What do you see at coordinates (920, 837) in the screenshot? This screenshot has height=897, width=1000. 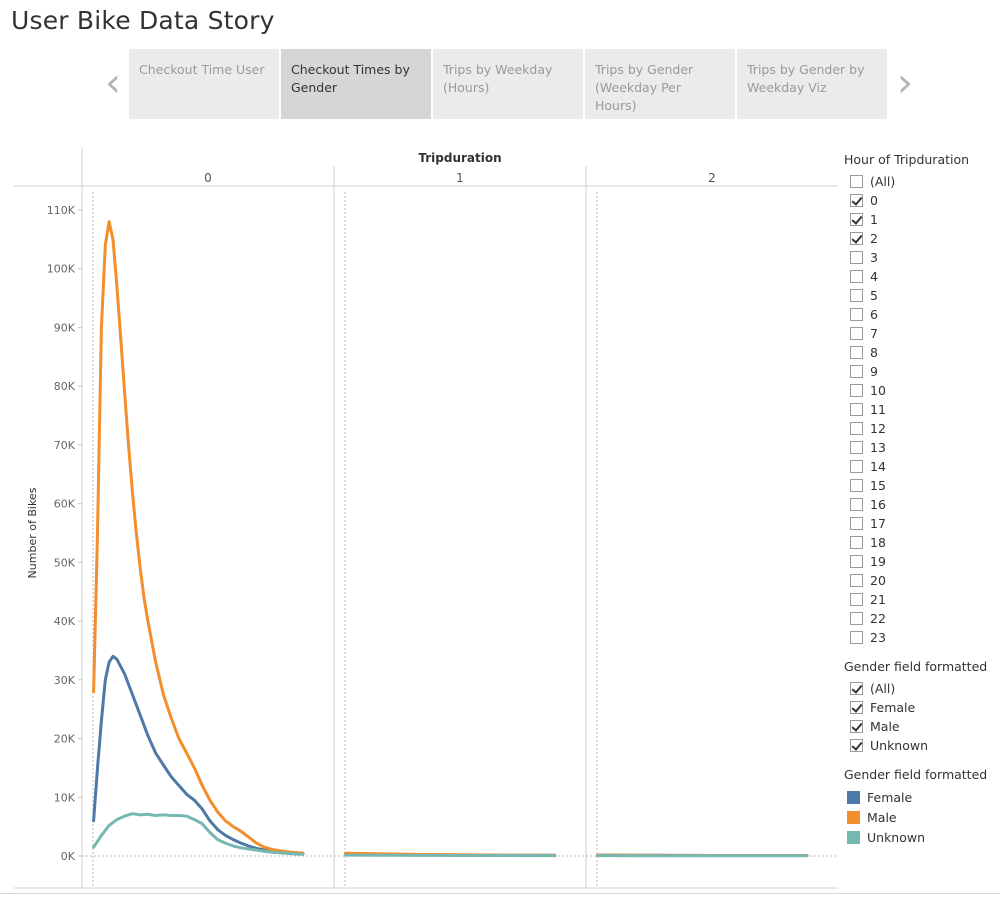 I see `legend-item: Unknown` at bounding box center [920, 837].